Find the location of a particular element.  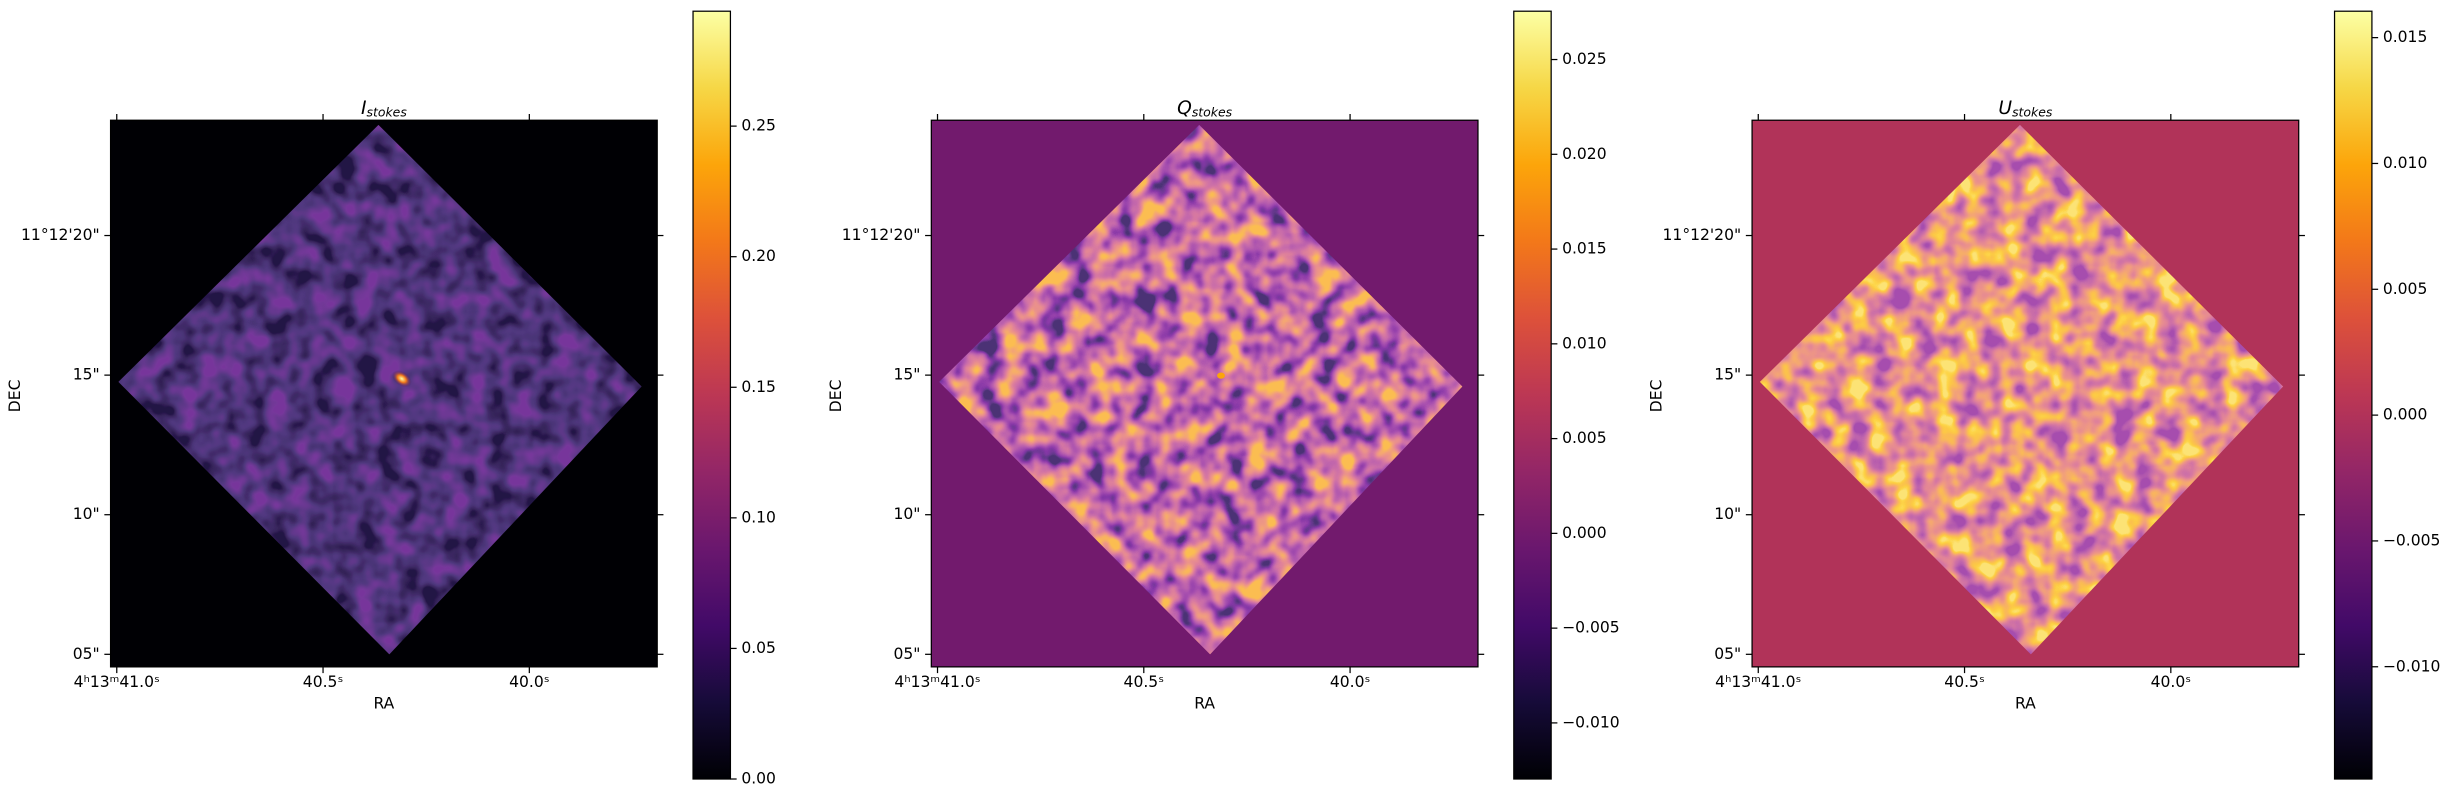

colorbar-tick-label: 0.20 is located at coordinates (758, 256).